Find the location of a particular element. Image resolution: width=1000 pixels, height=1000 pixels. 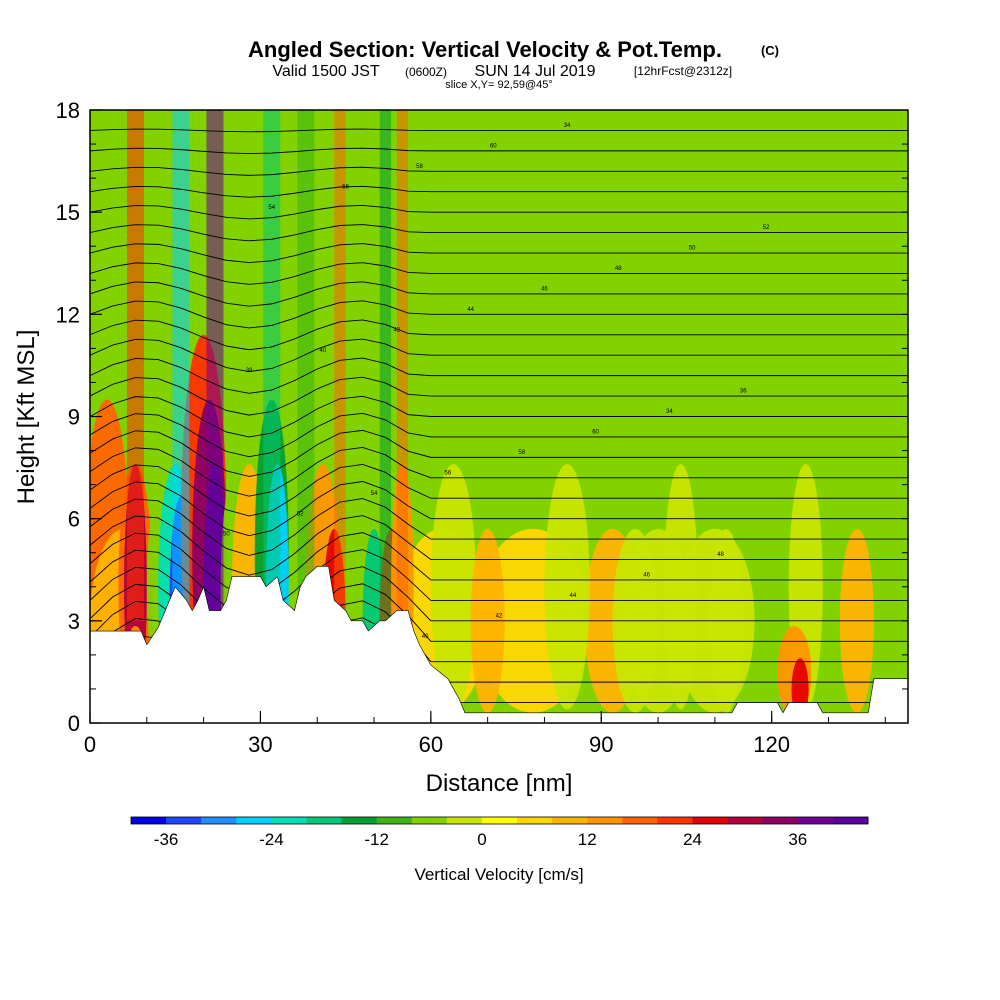

subtitle-date: SUN 14 Jul 2019 is located at coordinates (535, 71).